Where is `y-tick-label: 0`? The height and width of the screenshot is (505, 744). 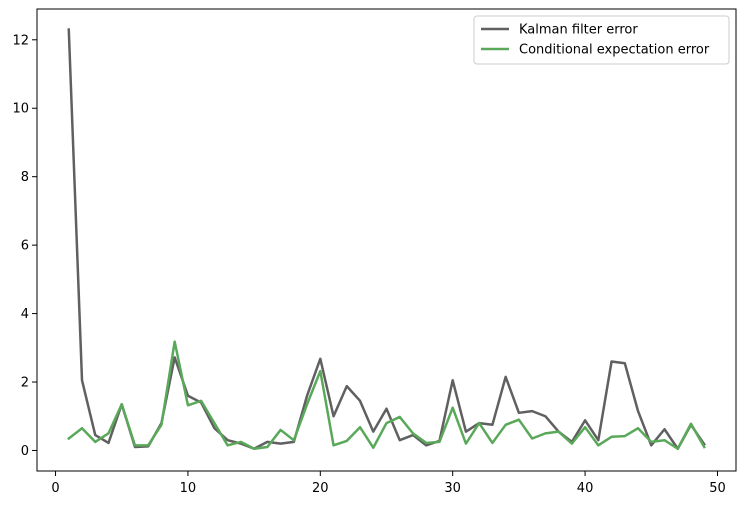
y-tick-label: 0 is located at coordinates (25, 451).